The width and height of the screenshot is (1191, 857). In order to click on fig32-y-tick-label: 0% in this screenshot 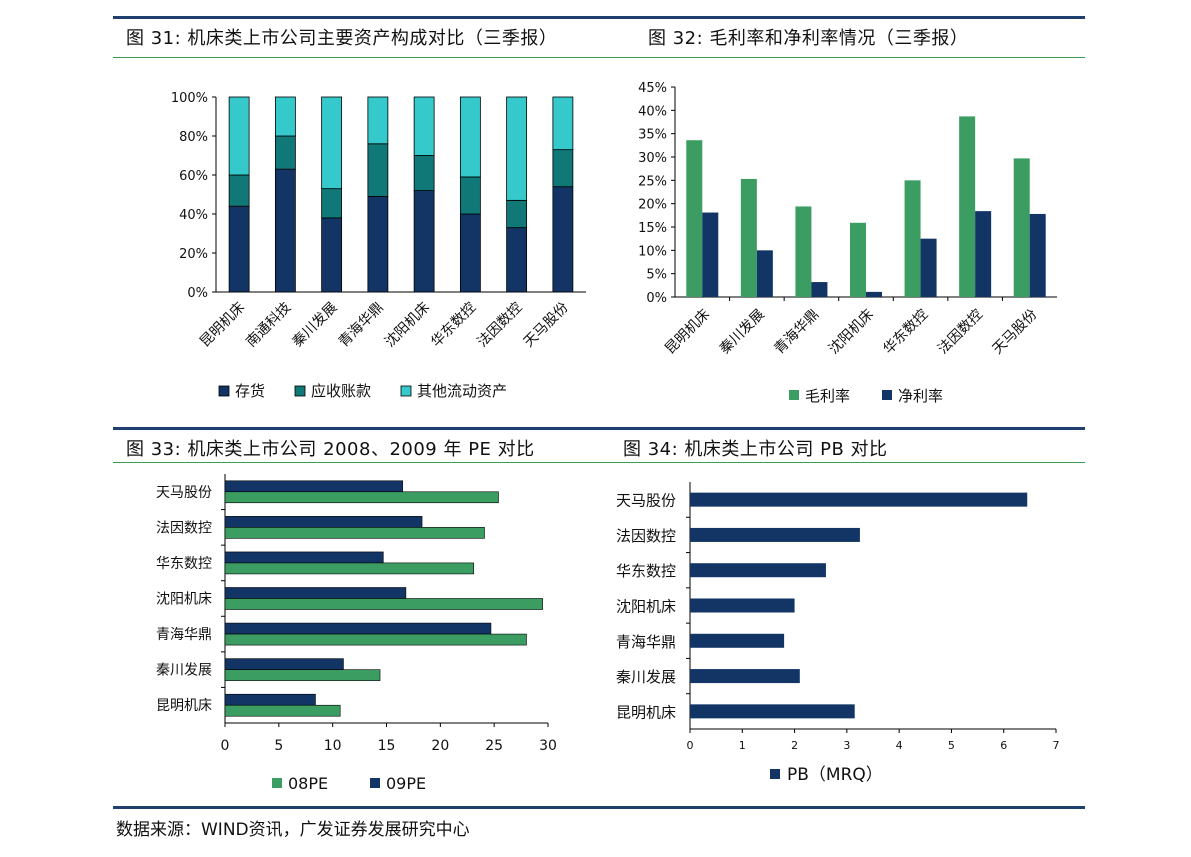, I will do `click(656, 298)`.